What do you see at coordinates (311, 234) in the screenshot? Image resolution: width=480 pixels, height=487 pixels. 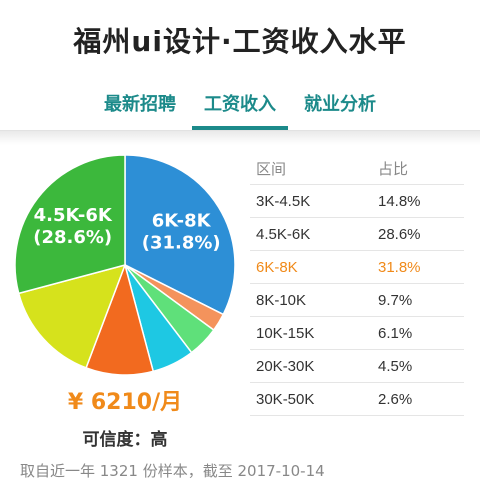 I see `range-cell: 4.5K-6K` at bounding box center [311, 234].